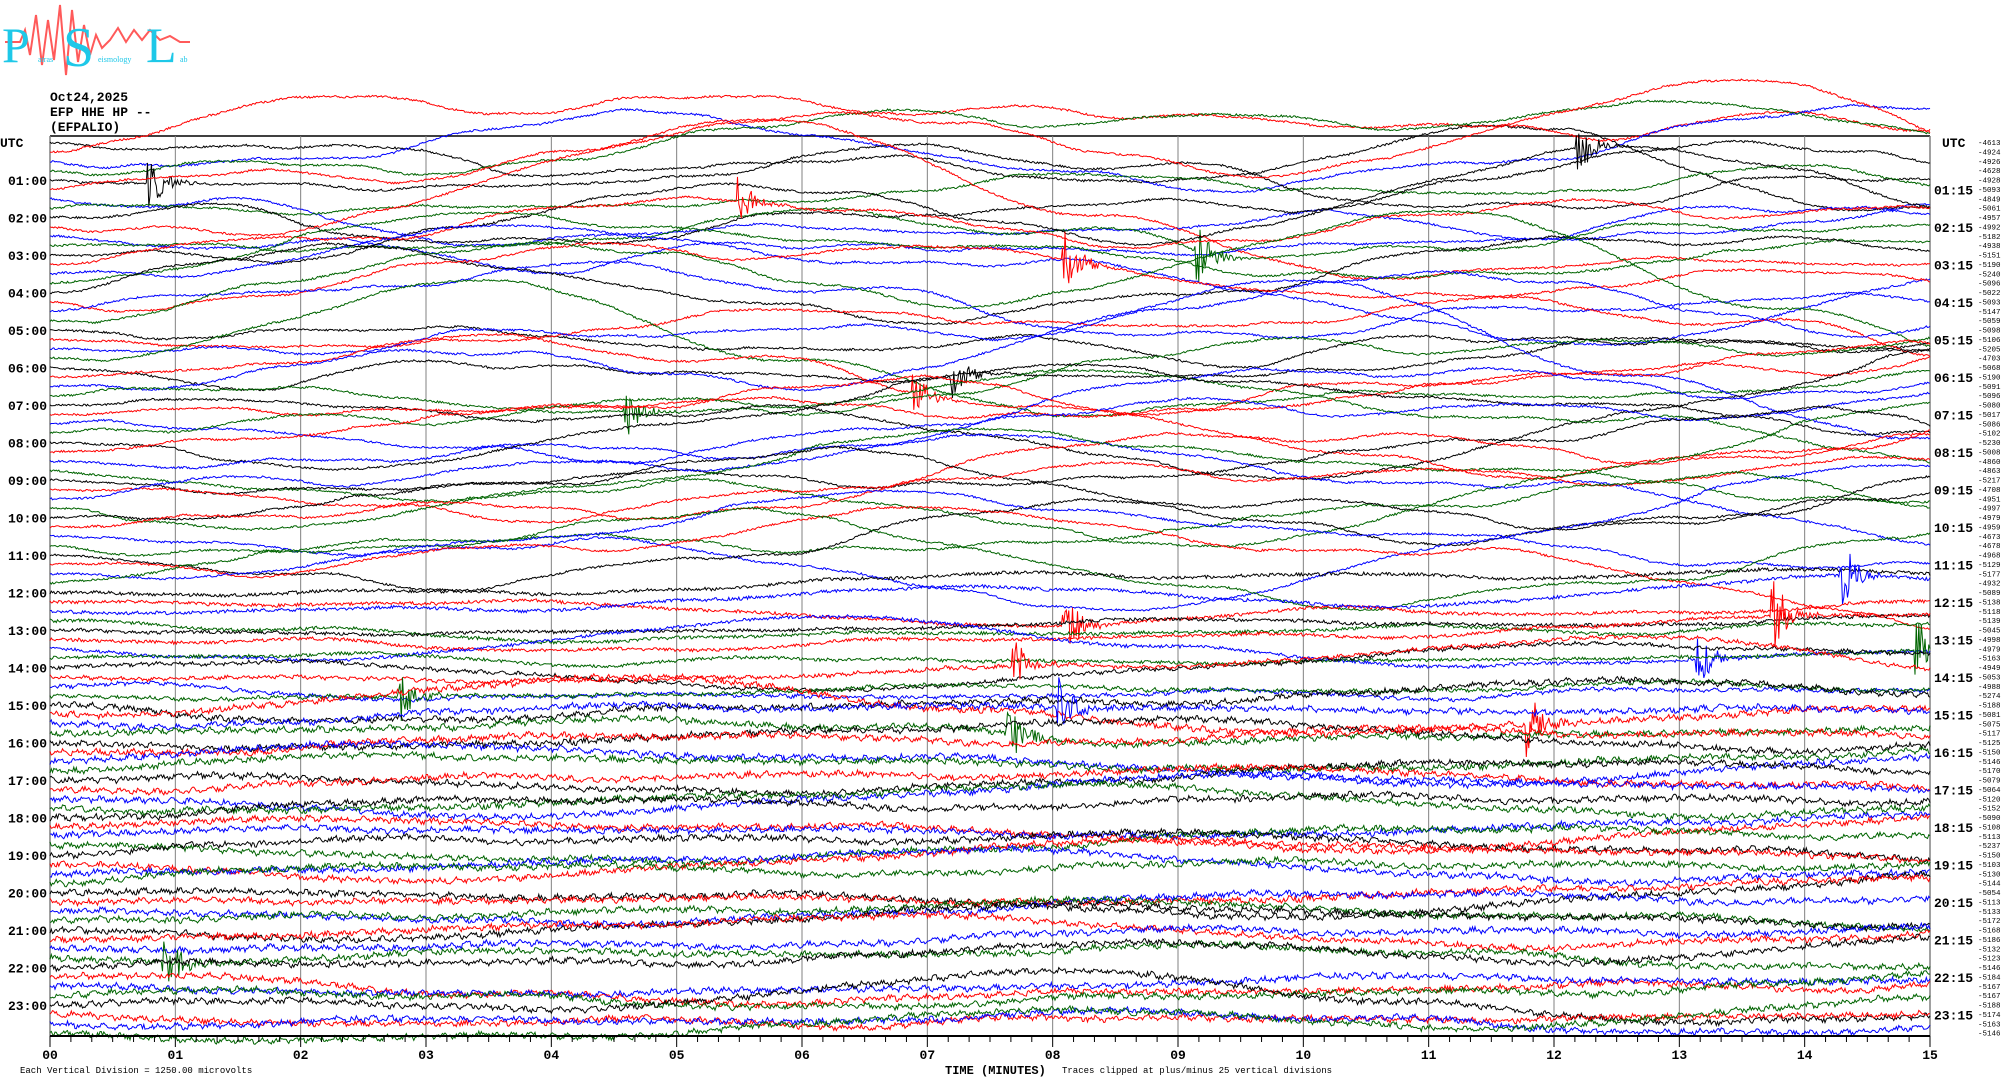  Describe the element at coordinates (1954, 143) in the screenshot. I see `right-time-label: UTC` at that location.